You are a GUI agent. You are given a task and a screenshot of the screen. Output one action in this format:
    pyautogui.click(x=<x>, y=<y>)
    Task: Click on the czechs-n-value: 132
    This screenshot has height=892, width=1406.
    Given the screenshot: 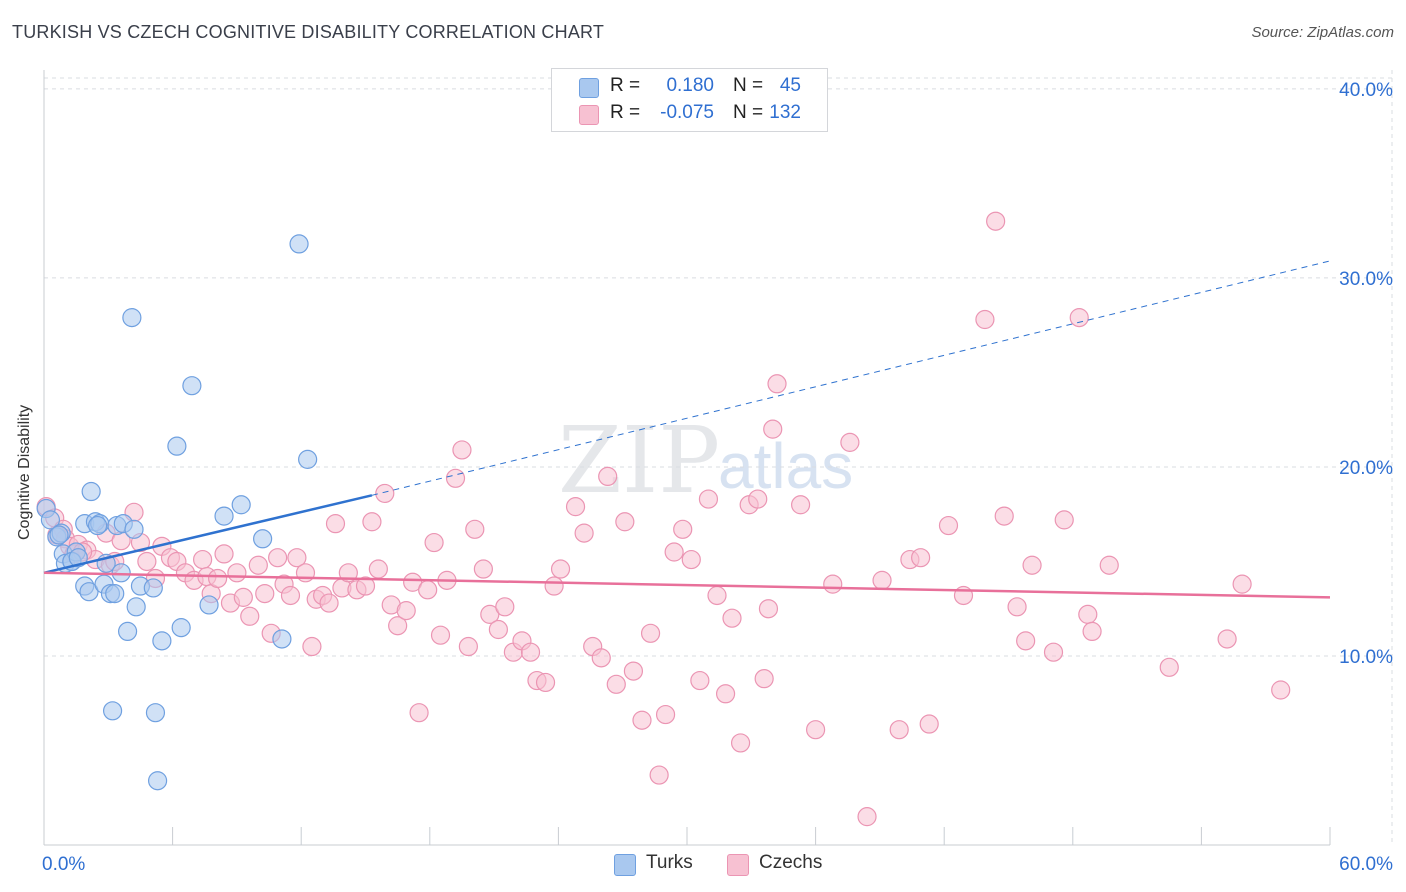 What is the action you would take?
    pyautogui.click(x=785, y=112)
    